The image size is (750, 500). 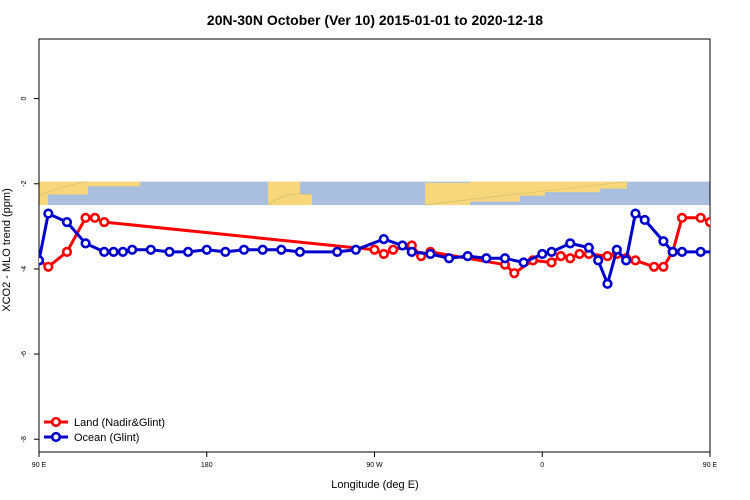 I want to click on y-tick-label: -8, so click(x=24, y=439).